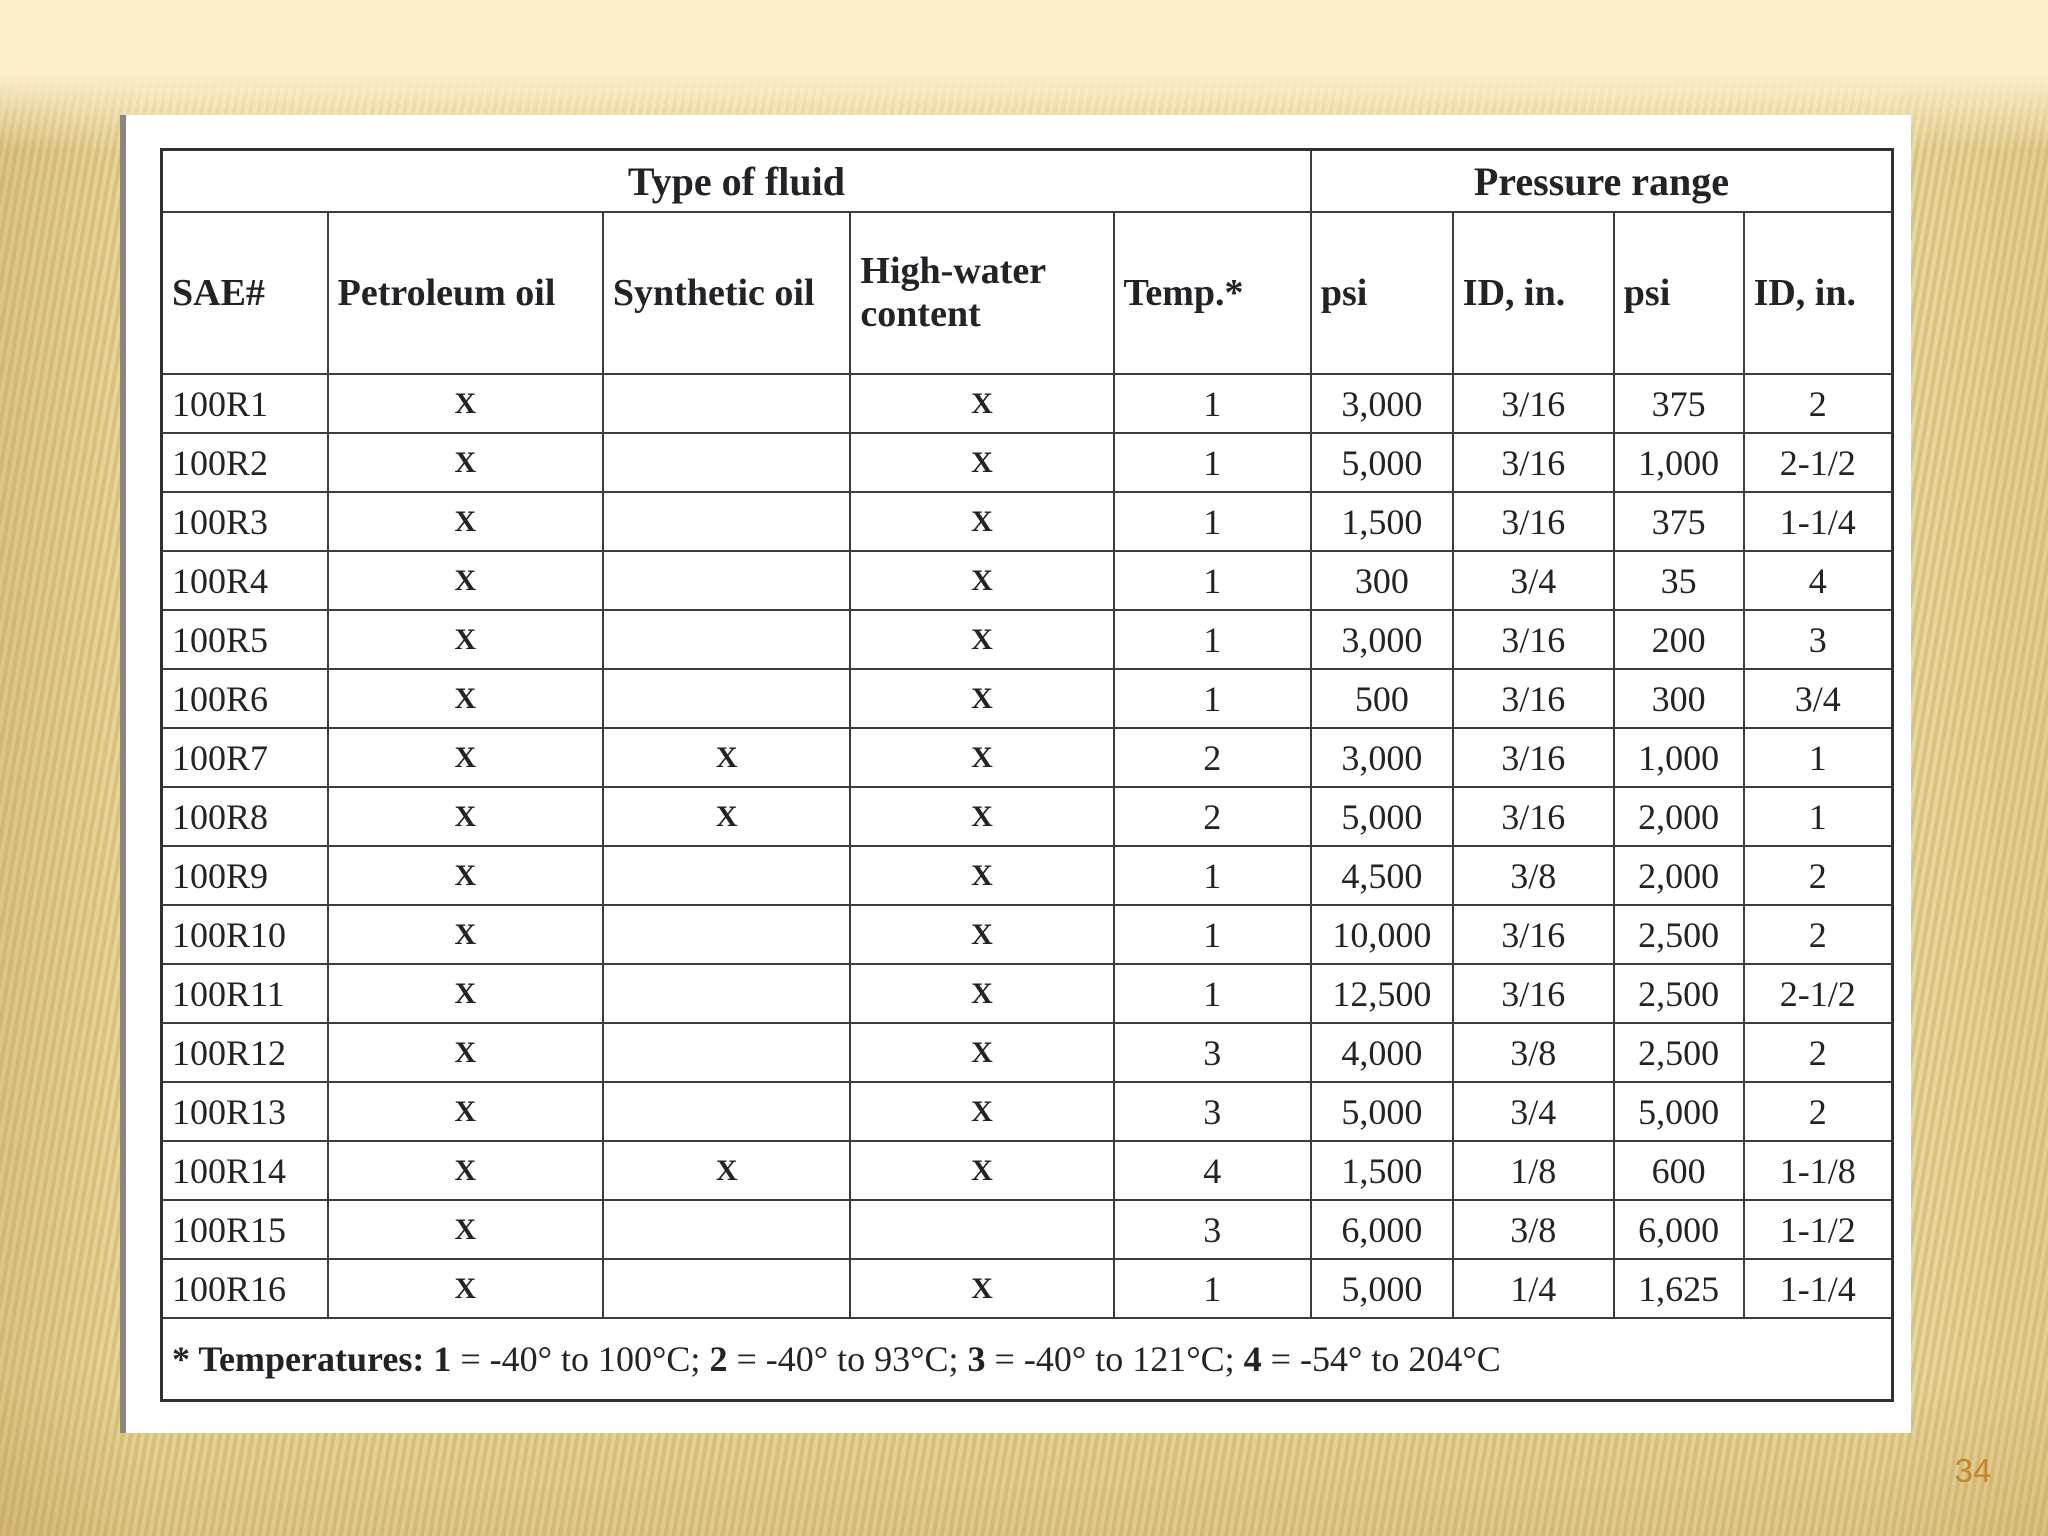 Image resolution: width=2048 pixels, height=1536 pixels. What do you see at coordinates (847, 1359) in the screenshot?
I see `footnote-segment: = -40° to 93°C;` at bounding box center [847, 1359].